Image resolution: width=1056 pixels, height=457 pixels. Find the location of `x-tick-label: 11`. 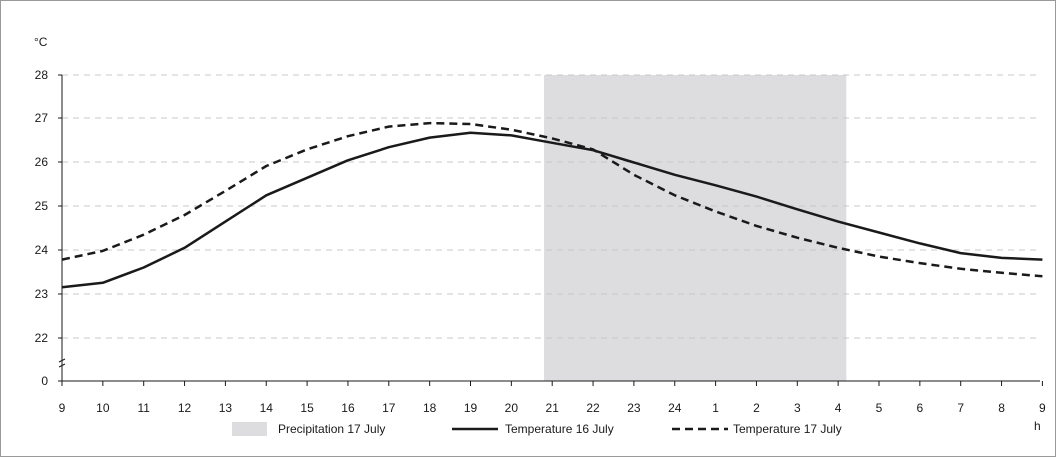

x-tick-label: 11 is located at coordinates (143, 408).